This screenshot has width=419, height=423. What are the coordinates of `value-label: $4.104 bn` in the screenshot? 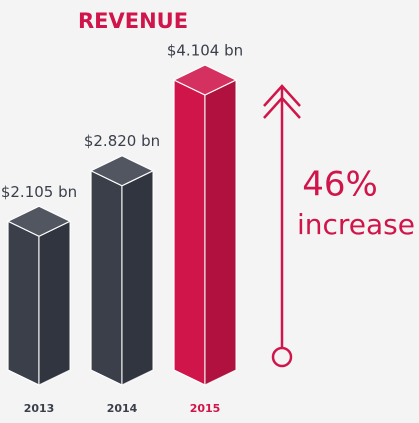 It's located at (205, 51).